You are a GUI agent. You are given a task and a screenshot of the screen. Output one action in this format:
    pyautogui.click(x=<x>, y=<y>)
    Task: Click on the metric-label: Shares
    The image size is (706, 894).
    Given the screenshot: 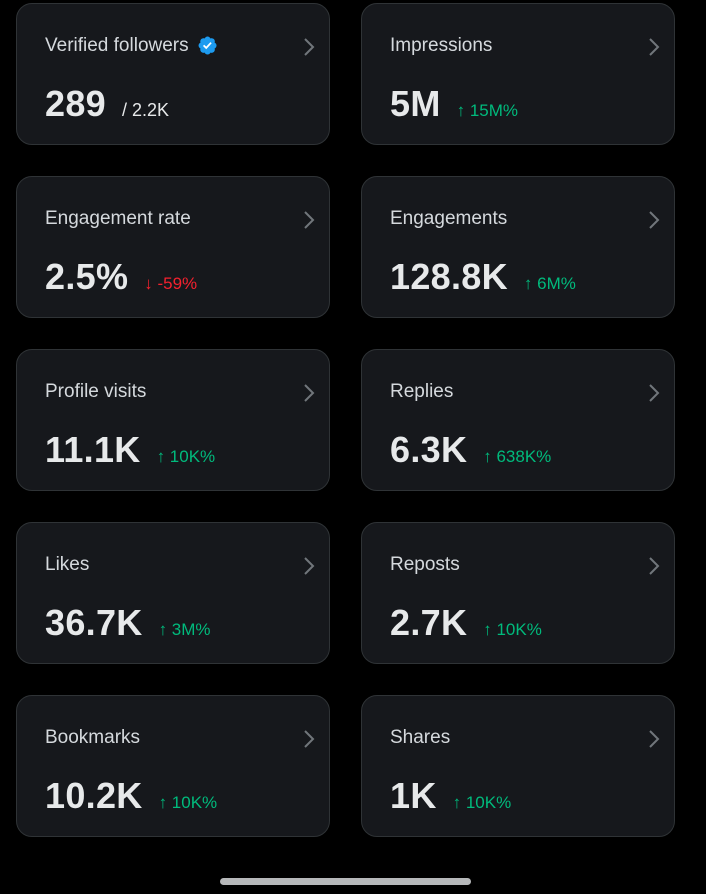 What is the action you would take?
    pyautogui.click(x=420, y=737)
    